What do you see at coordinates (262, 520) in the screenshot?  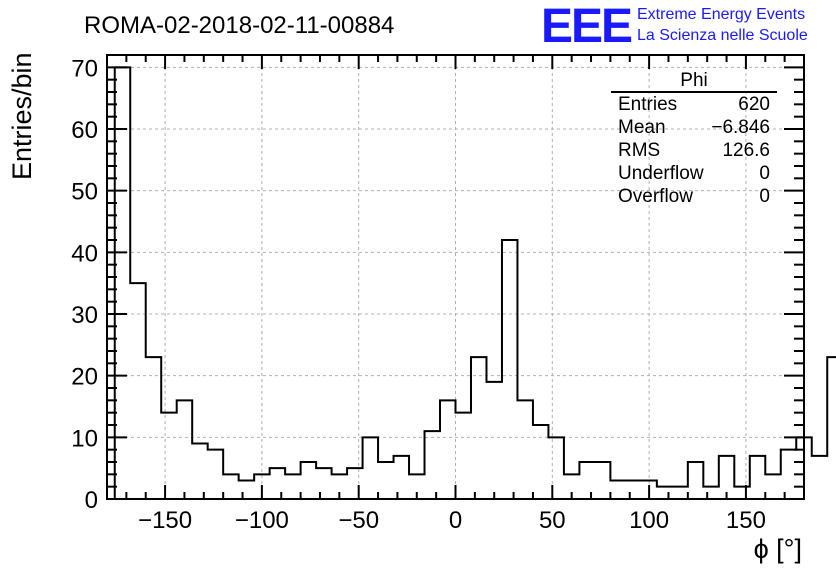 I see `x-tick-label: −100` at bounding box center [262, 520].